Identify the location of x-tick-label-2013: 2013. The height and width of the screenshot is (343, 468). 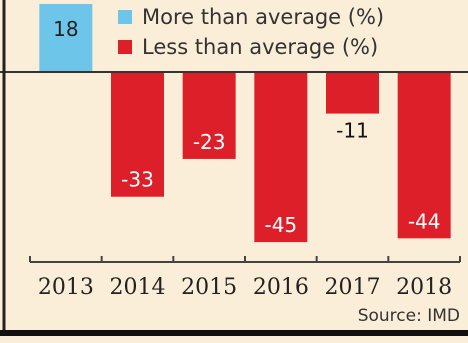
(66, 287).